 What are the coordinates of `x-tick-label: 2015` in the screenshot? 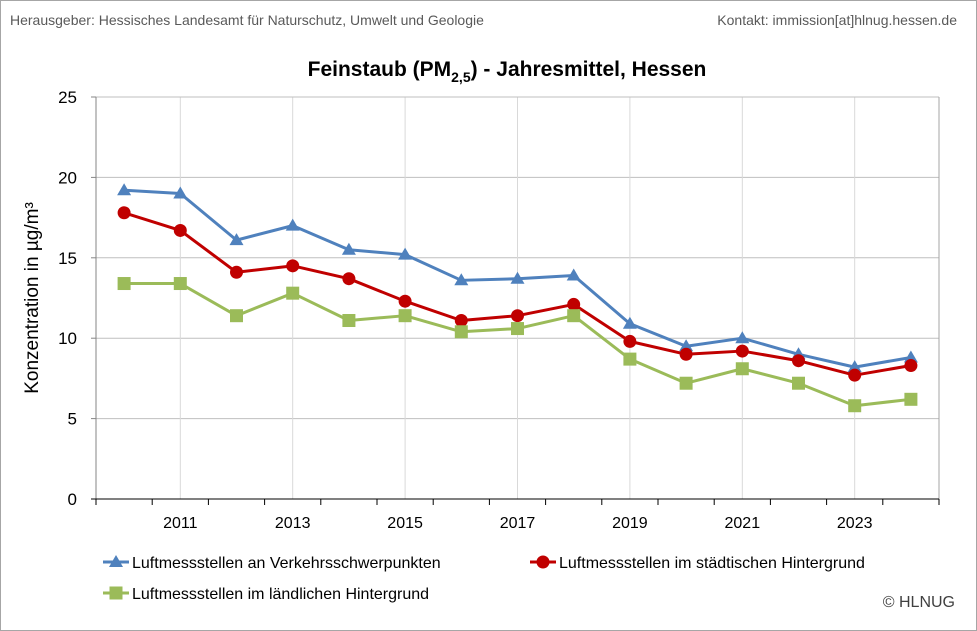 It's located at (405, 523).